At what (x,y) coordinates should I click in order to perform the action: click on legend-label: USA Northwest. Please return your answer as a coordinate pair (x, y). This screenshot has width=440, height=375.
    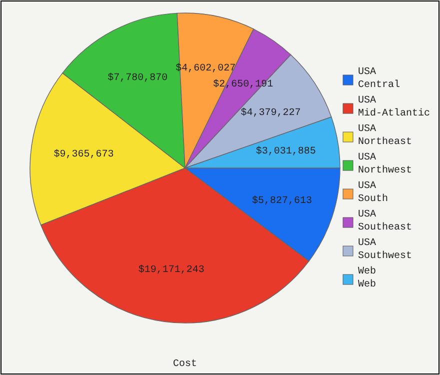
    Looking at the image, I should click on (385, 164).